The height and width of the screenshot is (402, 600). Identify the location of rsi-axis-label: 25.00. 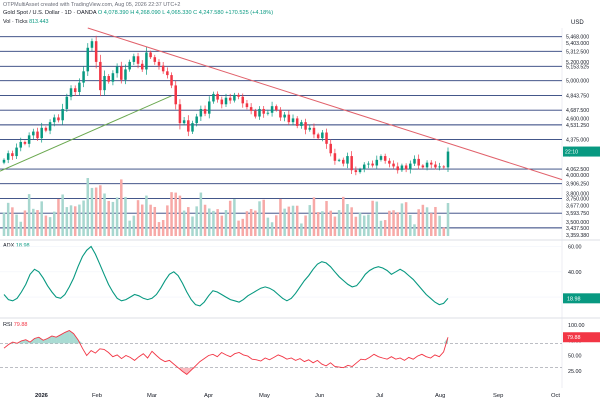
(575, 372).